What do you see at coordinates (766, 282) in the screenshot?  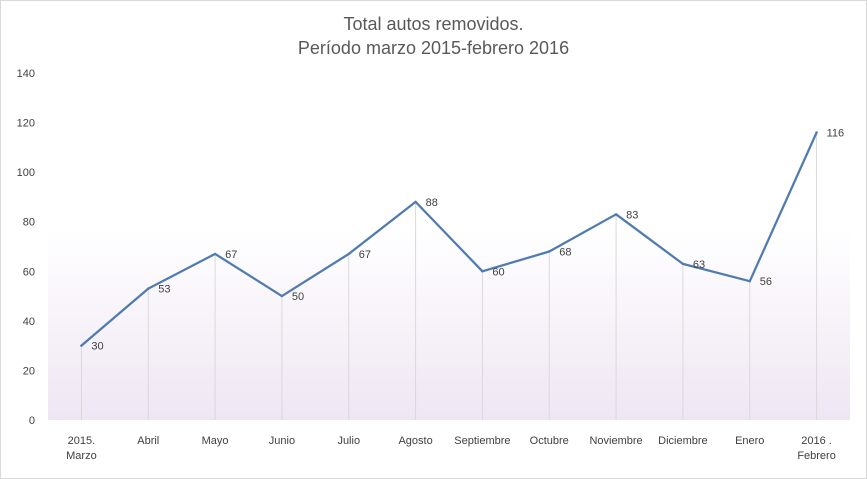 I see `data-label: 56` at bounding box center [766, 282].